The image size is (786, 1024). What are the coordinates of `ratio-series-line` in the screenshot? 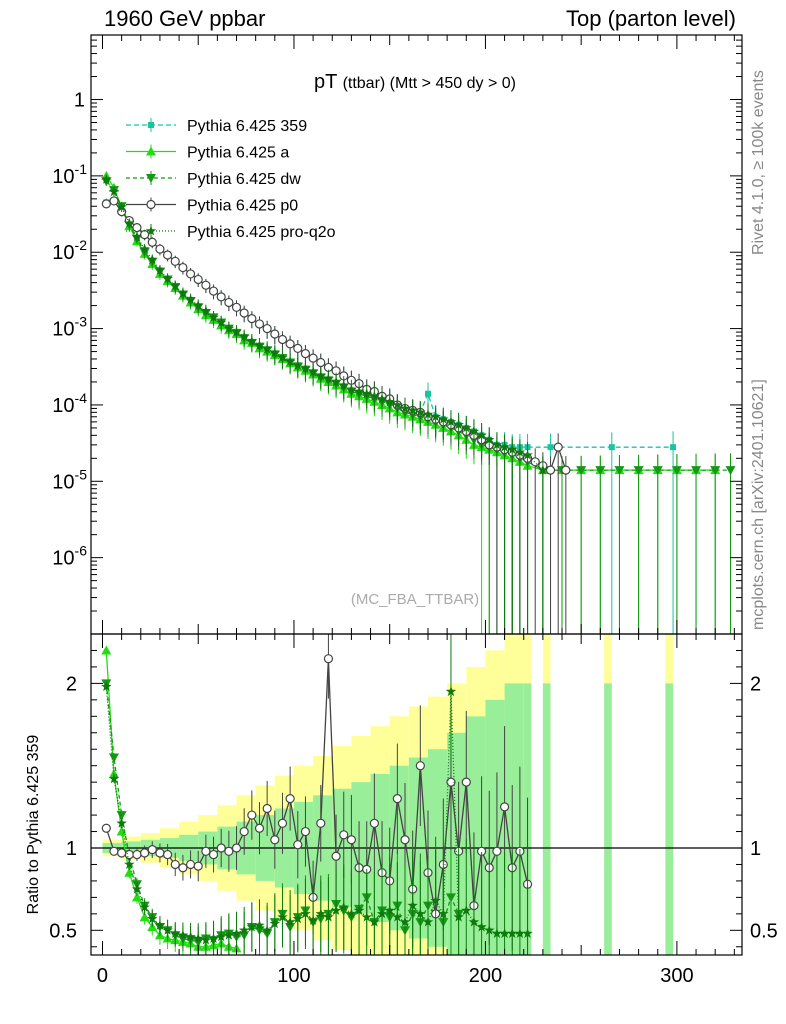 It's located at (171, 800).